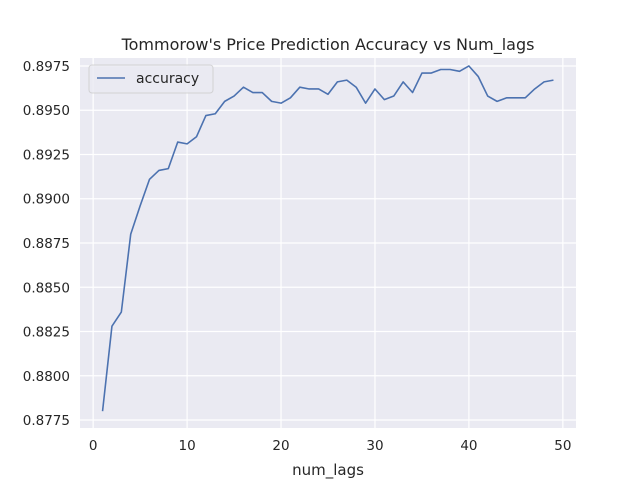  What do you see at coordinates (374, 446) in the screenshot?
I see `x-tick-label: 30` at bounding box center [374, 446].